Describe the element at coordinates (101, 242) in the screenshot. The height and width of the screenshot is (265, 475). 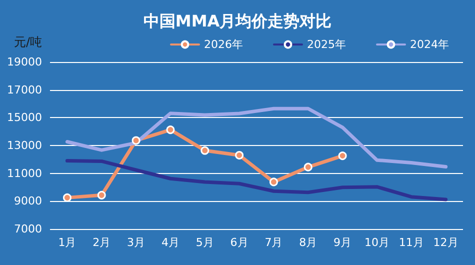
I see `x-tick-label: 2月` at that location.